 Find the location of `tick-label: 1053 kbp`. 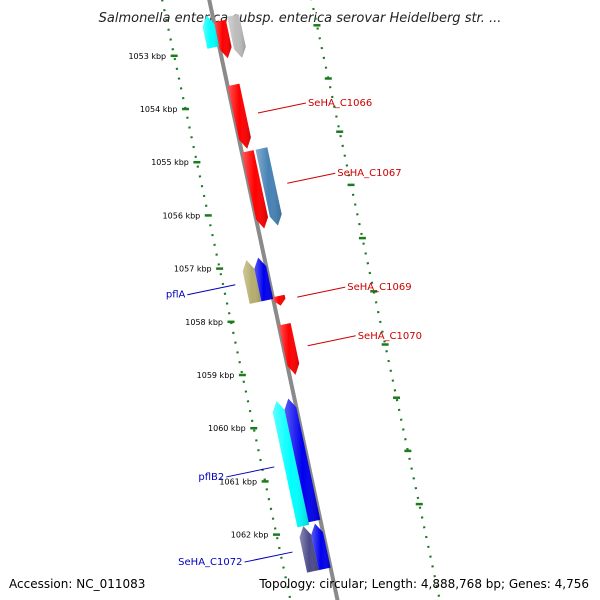

tick-label: 1053 kbp is located at coordinates (147, 56).